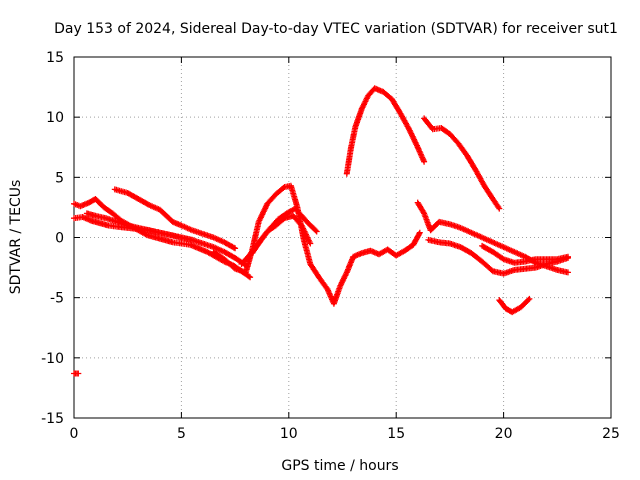 This screenshot has width=640, height=480. Describe the element at coordinates (52, 238) in the screenshot. I see `y-tick-labels: -15 -10 -5 0 5 10 15` at that location.